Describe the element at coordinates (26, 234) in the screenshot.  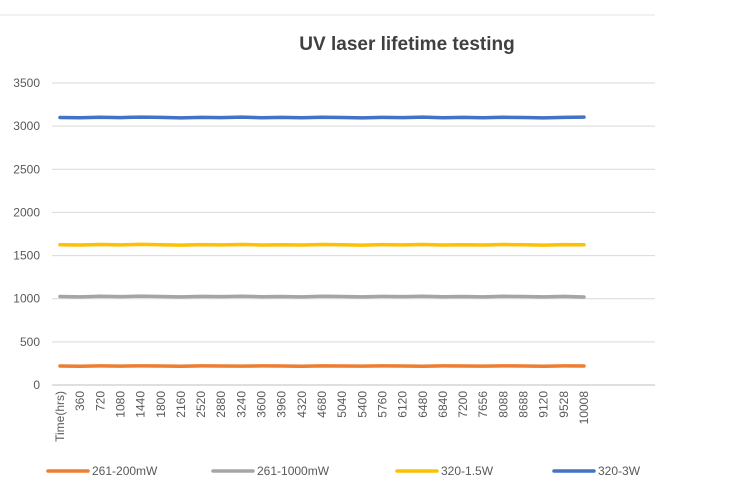
I see `y-axis: 0 500 1000 1500 2000 2500 3000 3500` at that location.